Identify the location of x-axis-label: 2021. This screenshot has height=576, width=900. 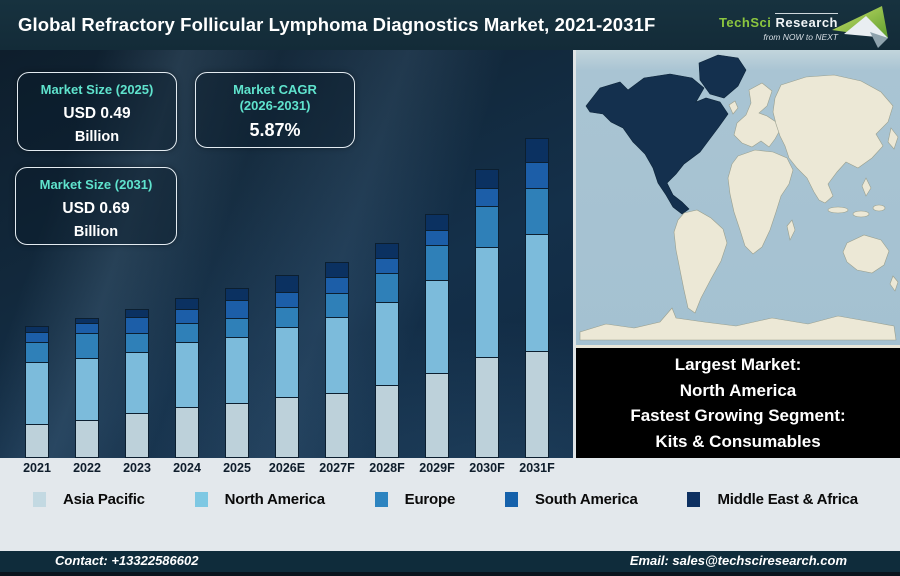
(37, 468).